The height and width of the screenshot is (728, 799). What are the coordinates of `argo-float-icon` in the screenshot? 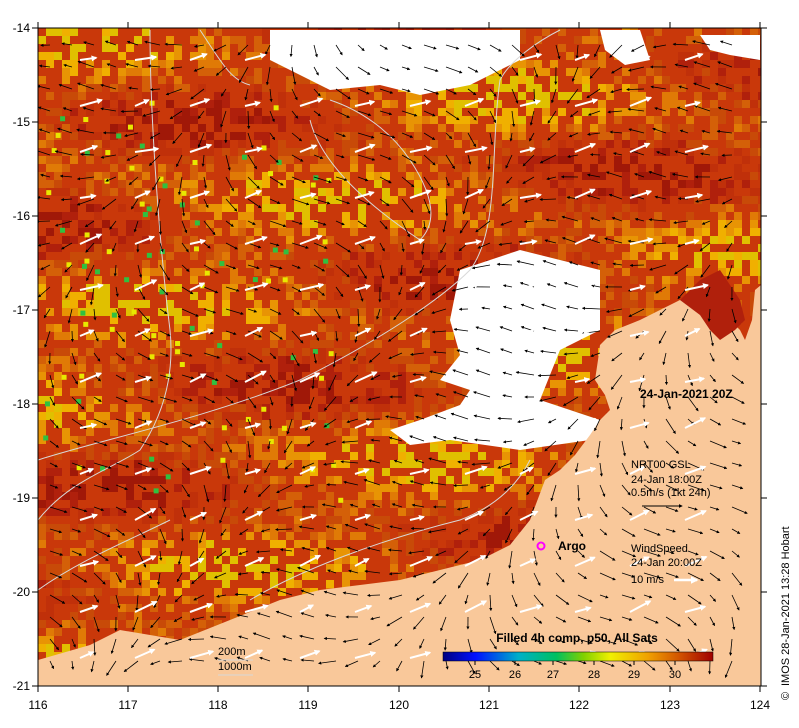 It's located at (541, 546).